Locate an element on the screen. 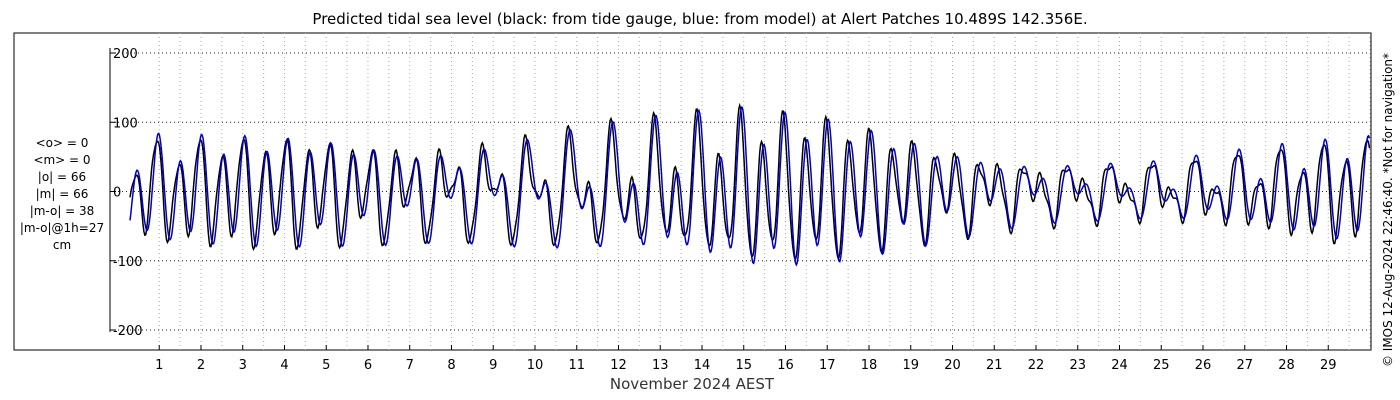 This screenshot has height=400, width=1400. x-tick-label: 25 is located at coordinates (1161, 365).